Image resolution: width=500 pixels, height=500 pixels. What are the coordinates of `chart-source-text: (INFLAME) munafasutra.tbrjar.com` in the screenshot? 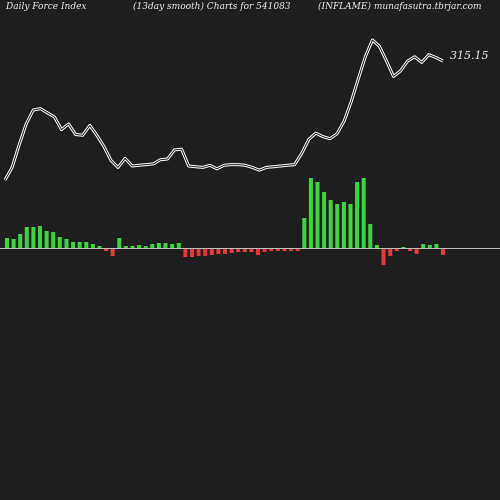 It's located at (400, 7).